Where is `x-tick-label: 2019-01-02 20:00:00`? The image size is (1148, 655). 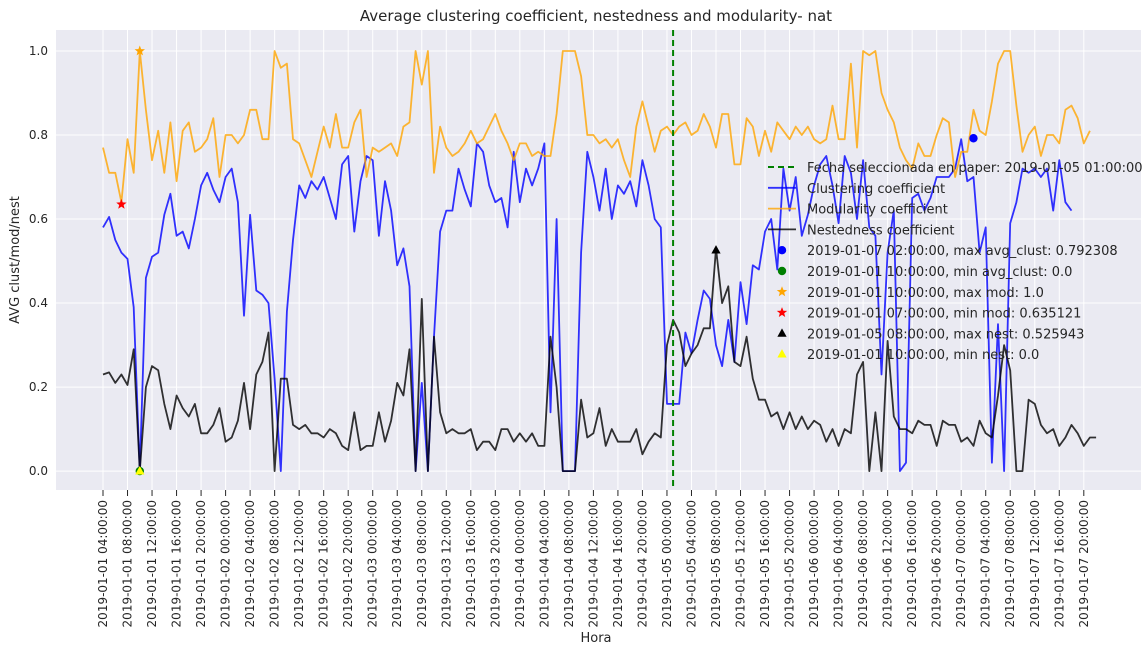
x-tick-label: 2019-01-02 20:00:00 is located at coordinates (348, 563).